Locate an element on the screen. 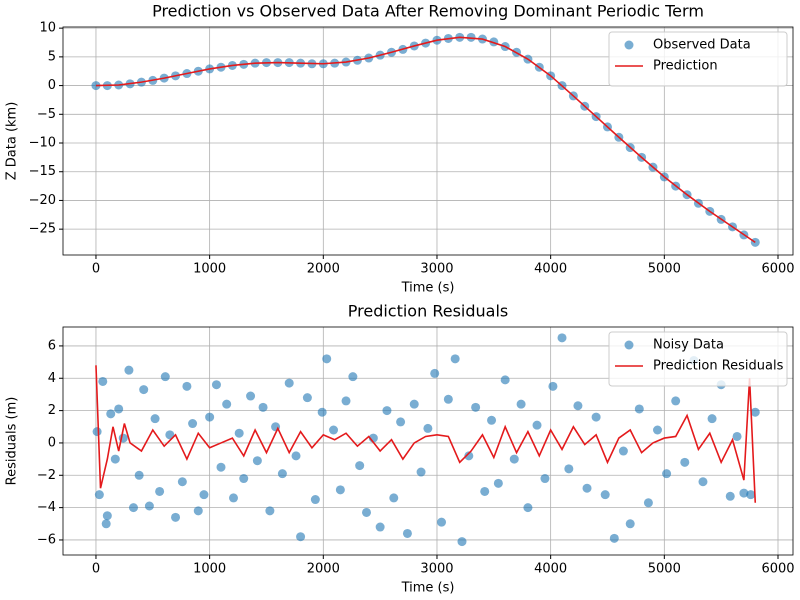 This screenshot has height=600, width=800. y-tick-label: −10 is located at coordinates (42, 143).